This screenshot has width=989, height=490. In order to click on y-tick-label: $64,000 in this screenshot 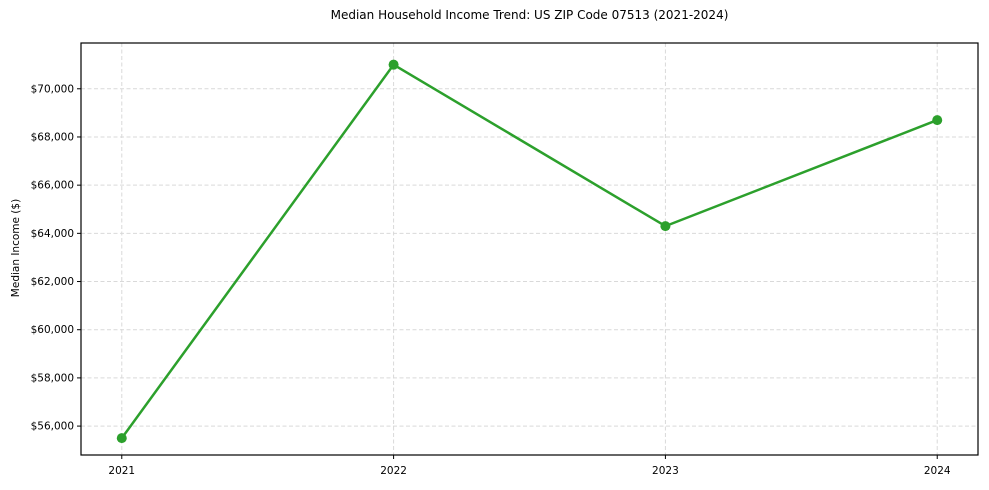, I will do `click(52, 234)`.